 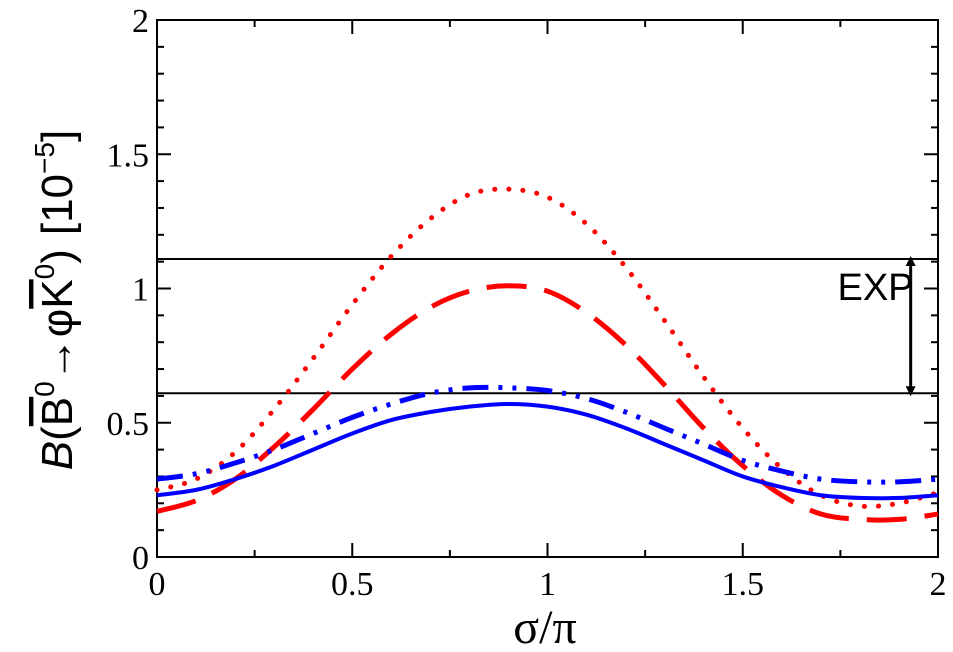 What do you see at coordinates (57, 293) in the screenshot?
I see `y-title-k-letter: K` at bounding box center [57, 293].